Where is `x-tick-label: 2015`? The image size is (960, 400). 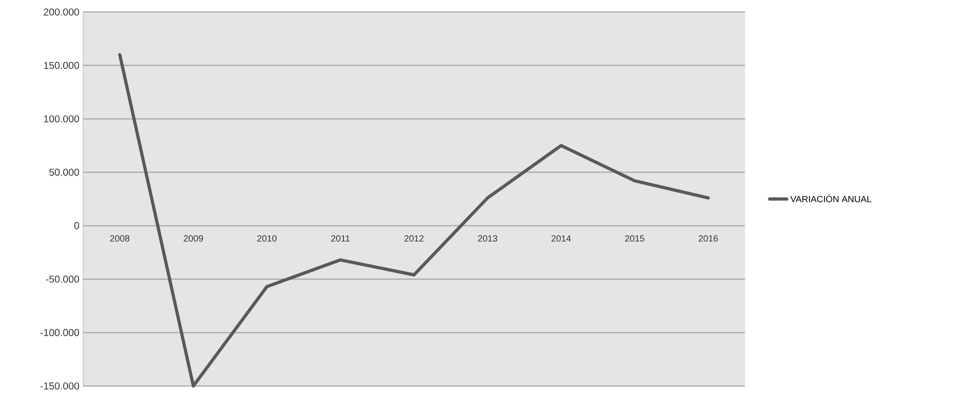 x-tick-label: 2015 is located at coordinates (634, 238).